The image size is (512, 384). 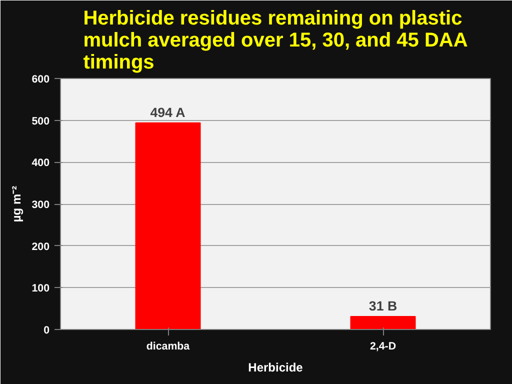 I want to click on y-tick-label: 200, so click(x=41, y=246).